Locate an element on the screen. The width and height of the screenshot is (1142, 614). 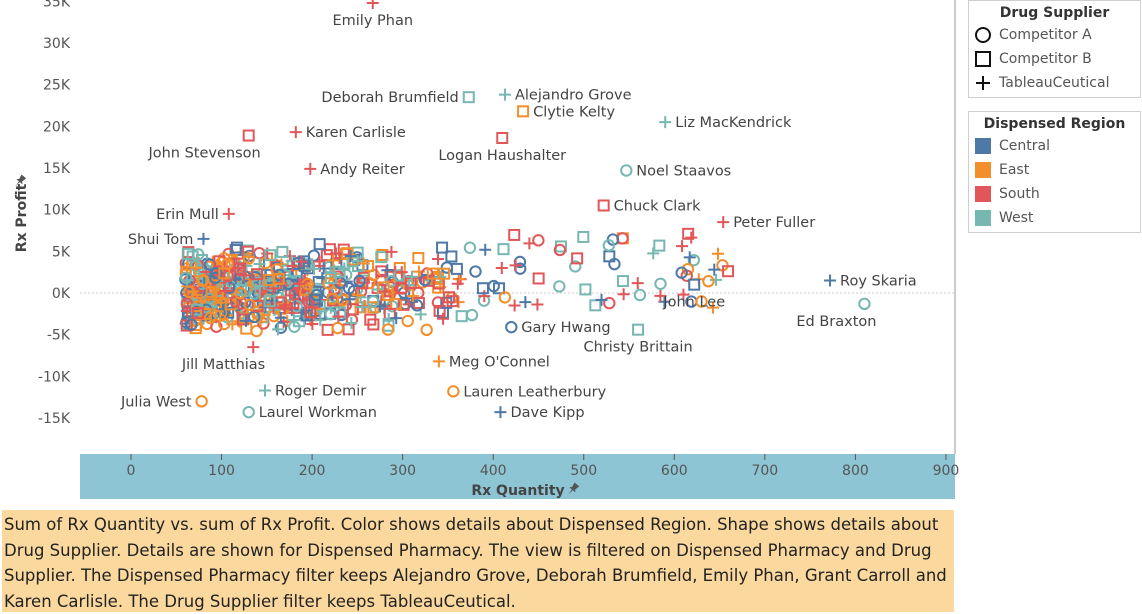
data-point-gary-hwang is located at coordinates (511, 327).